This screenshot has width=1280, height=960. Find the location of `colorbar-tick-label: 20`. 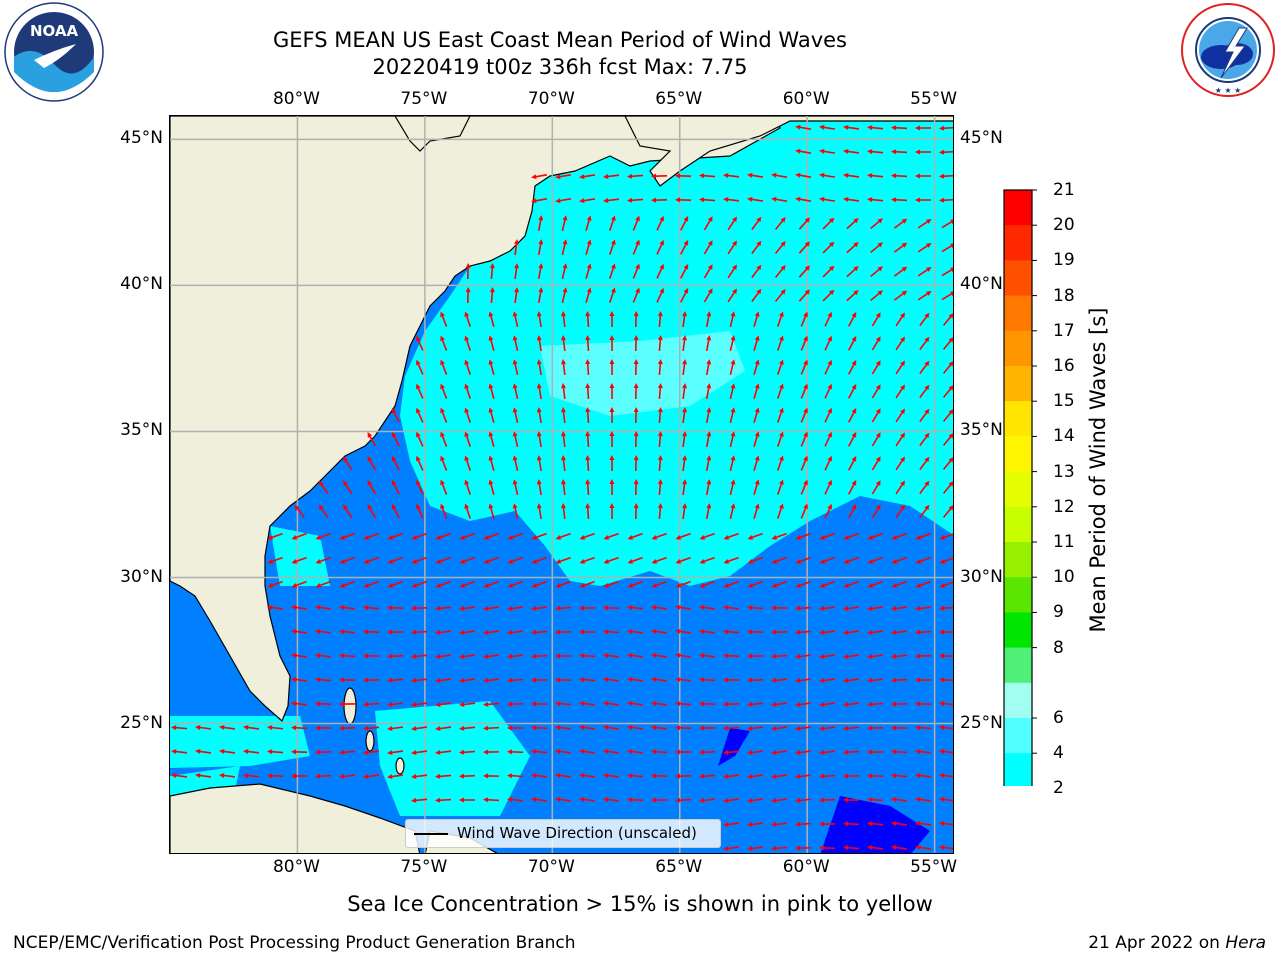

colorbar-tick-label: 20 is located at coordinates (1064, 225).